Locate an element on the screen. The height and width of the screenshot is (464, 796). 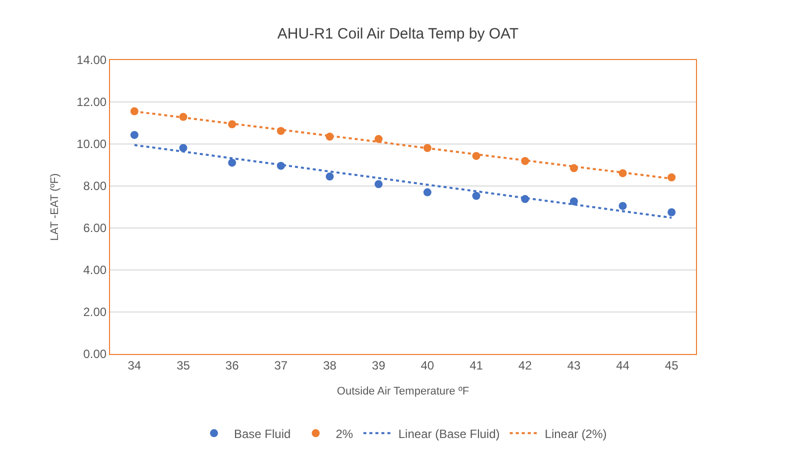
x-tick-label: 37 is located at coordinates (281, 365).